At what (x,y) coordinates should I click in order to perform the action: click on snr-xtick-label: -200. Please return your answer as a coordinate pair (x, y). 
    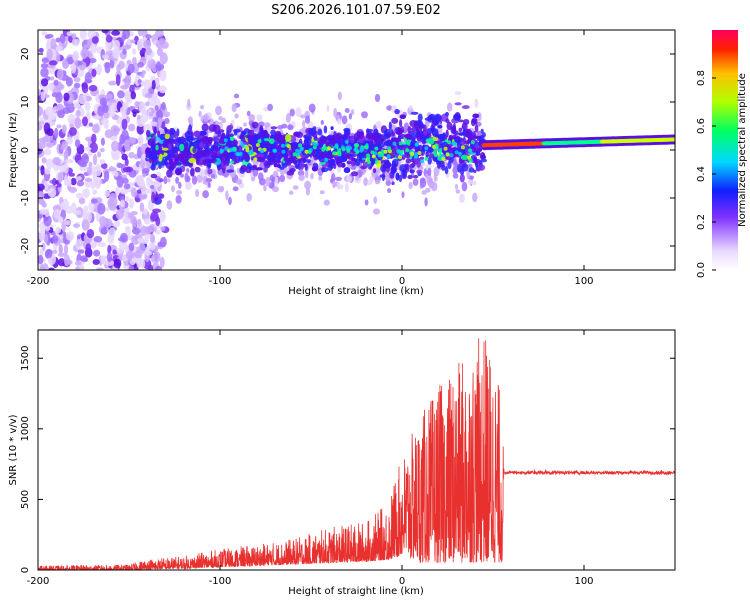
    Looking at the image, I should click on (38, 581).